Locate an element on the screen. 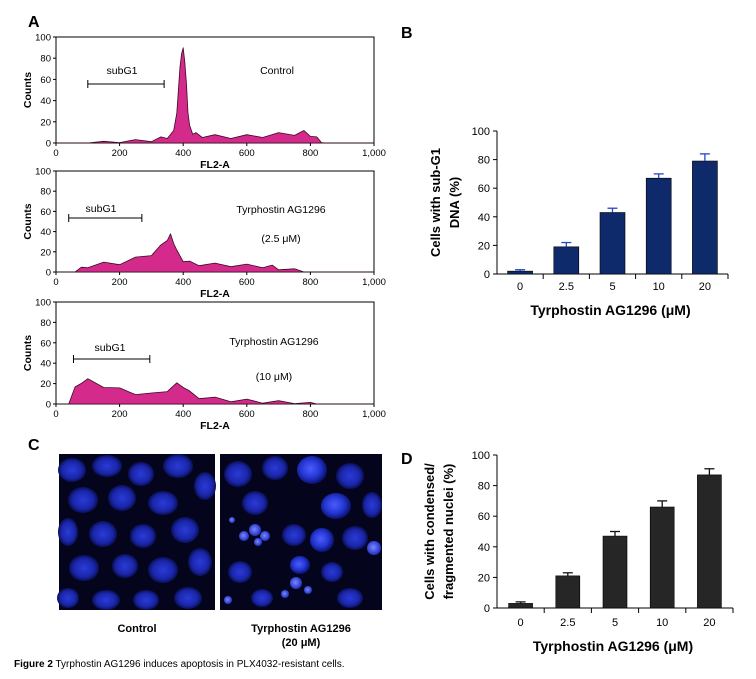  x-tick-label: 10 is located at coordinates (659, 287).